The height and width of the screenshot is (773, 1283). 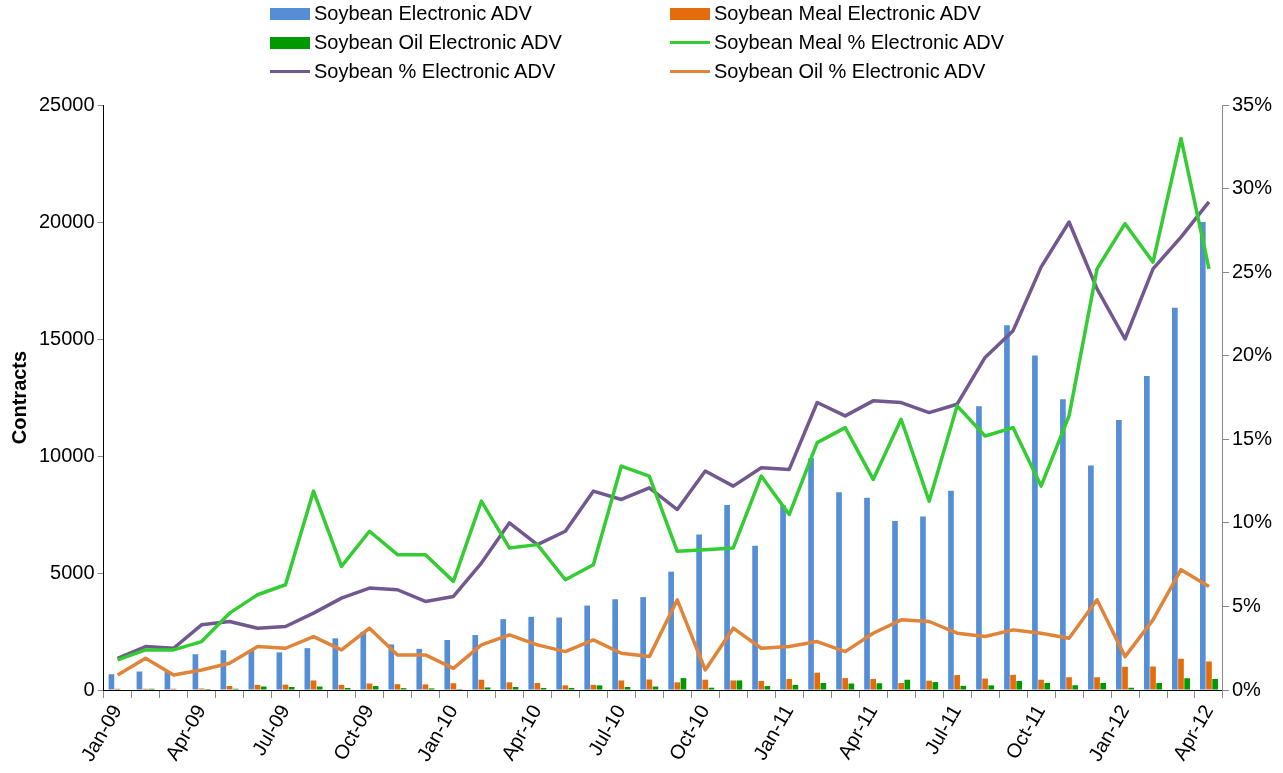 I want to click on y2-tick-label: 20%, so click(x=1252, y=354).